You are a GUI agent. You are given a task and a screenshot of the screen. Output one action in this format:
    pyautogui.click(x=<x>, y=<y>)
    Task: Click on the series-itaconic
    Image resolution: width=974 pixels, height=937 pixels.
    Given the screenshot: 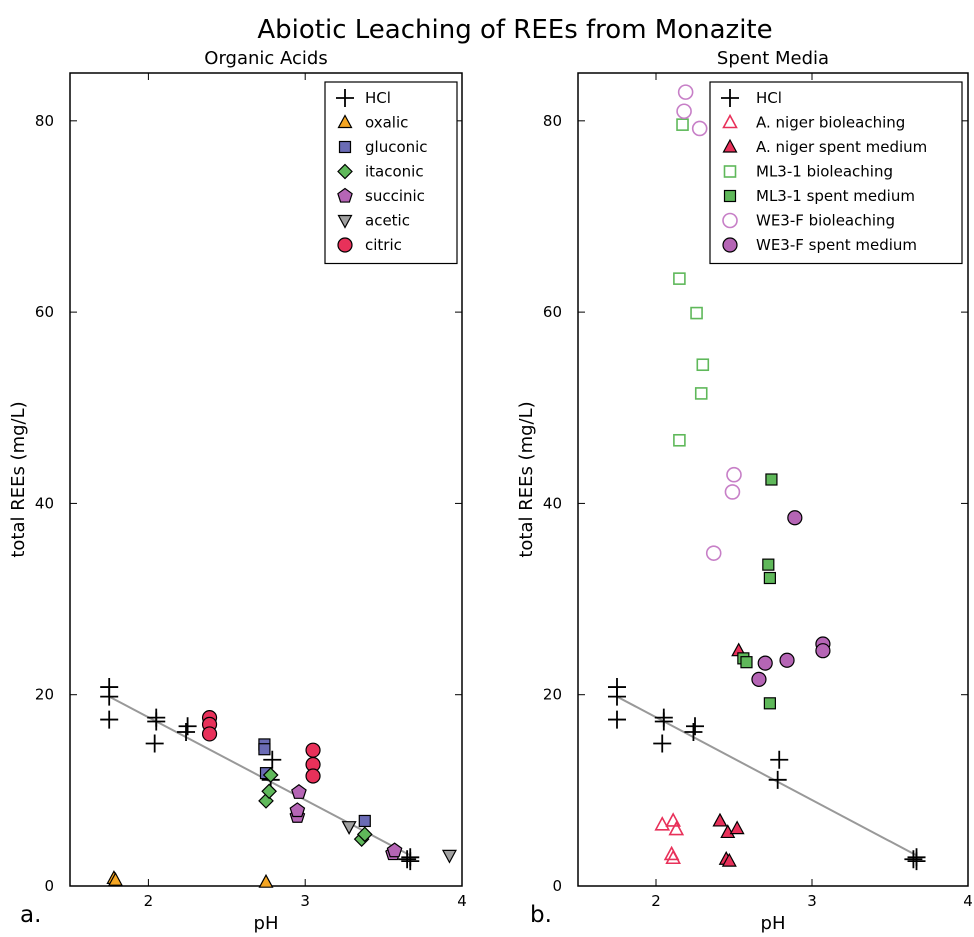 What is the action you would take?
    pyautogui.click(x=315, y=807)
    